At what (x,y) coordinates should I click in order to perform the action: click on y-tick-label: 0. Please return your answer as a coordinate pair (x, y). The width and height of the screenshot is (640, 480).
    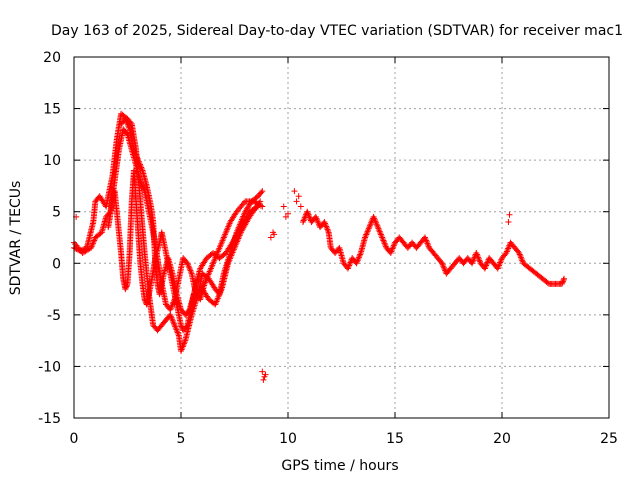
    Looking at the image, I should click on (56, 264).